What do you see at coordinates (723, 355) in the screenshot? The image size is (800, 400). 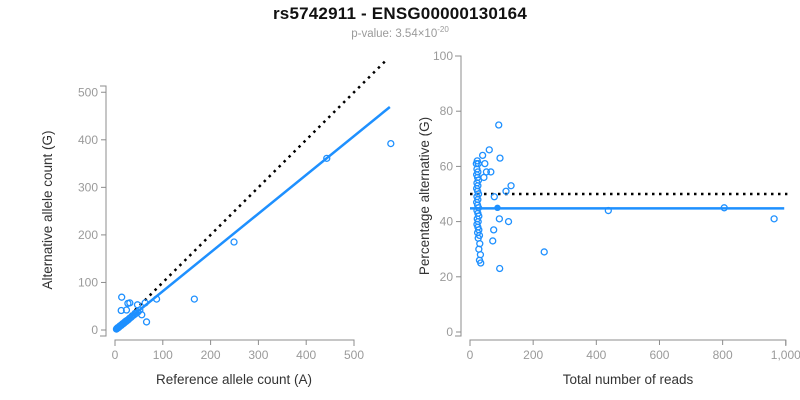 I see `x-tick-label: 800` at bounding box center [723, 355].